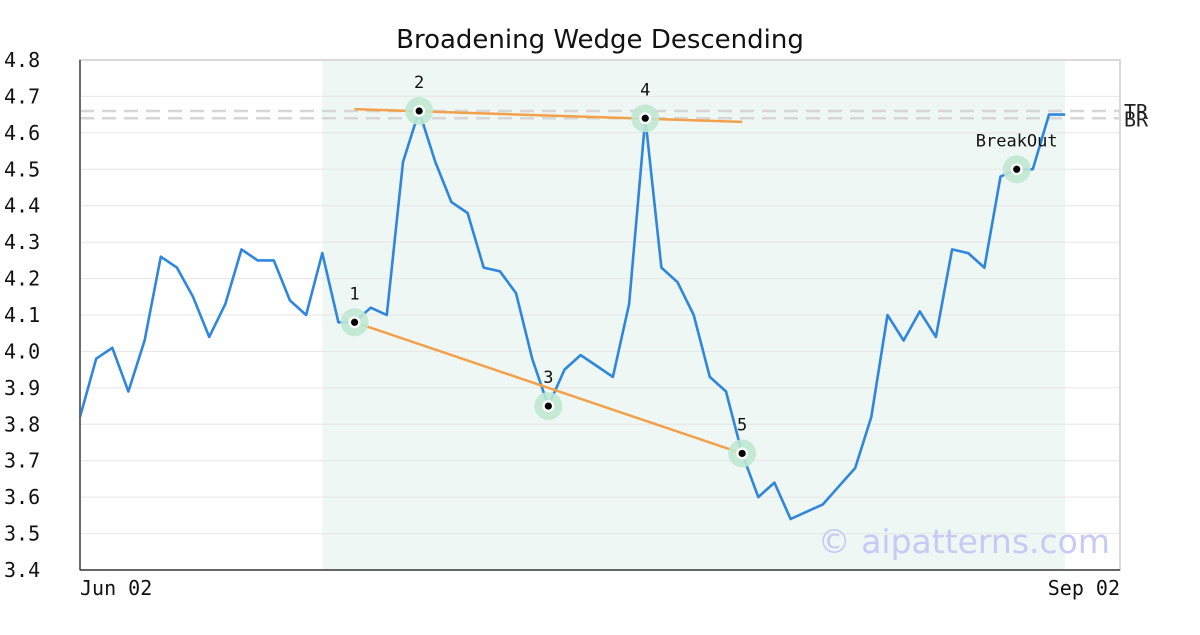 Image resolution: width=1200 pixels, height=635 pixels. I want to click on y-tick-label: 3.5, so click(22, 534).